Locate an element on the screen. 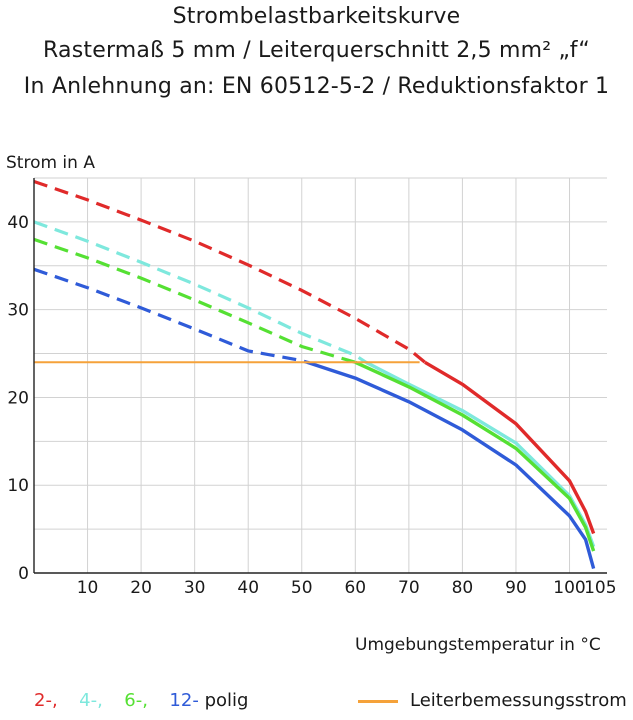  series-12-dashed is located at coordinates (170, 315).